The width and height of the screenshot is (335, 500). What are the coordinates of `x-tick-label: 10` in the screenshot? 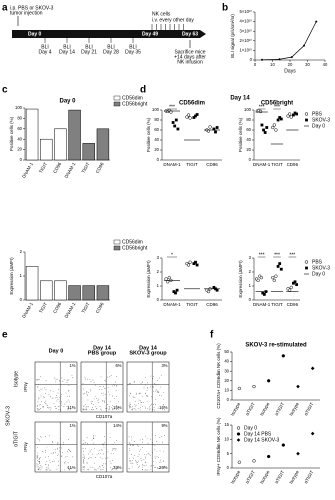 It's located at (272, 64).